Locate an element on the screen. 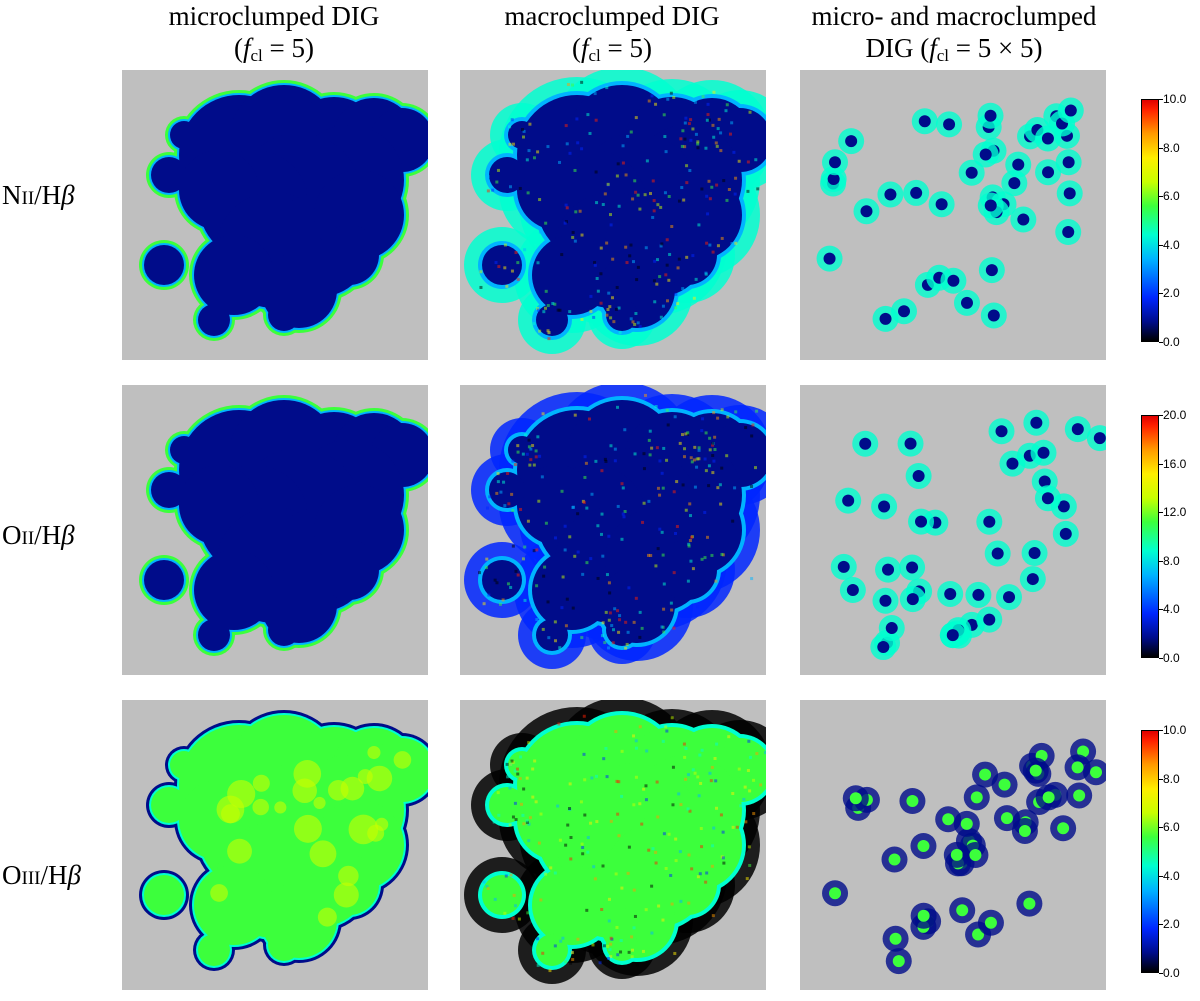 The width and height of the screenshot is (1200, 1001). column-title-line1: micro- and macroclumped is located at coordinates (954, 16).